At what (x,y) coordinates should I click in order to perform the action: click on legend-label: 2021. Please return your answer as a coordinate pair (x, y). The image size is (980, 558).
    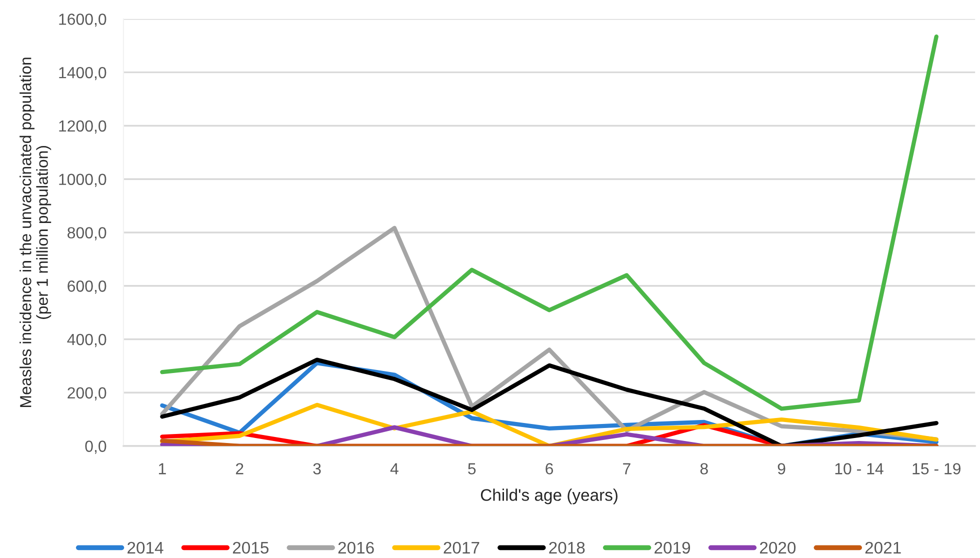
    Looking at the image, I should click on (883, 548).